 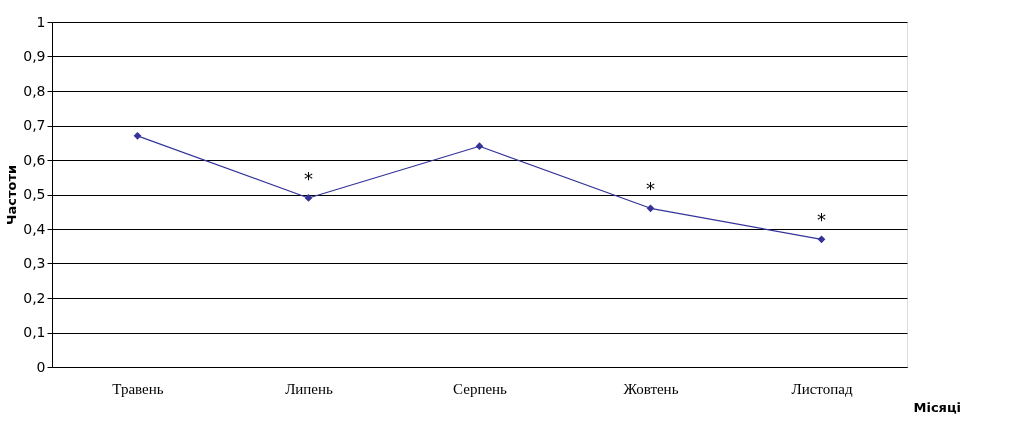 What do you see at coordinates (937, 407) in the screenshot?
I see `x-axis-title: Місяці` at bounding box center [937, 407].